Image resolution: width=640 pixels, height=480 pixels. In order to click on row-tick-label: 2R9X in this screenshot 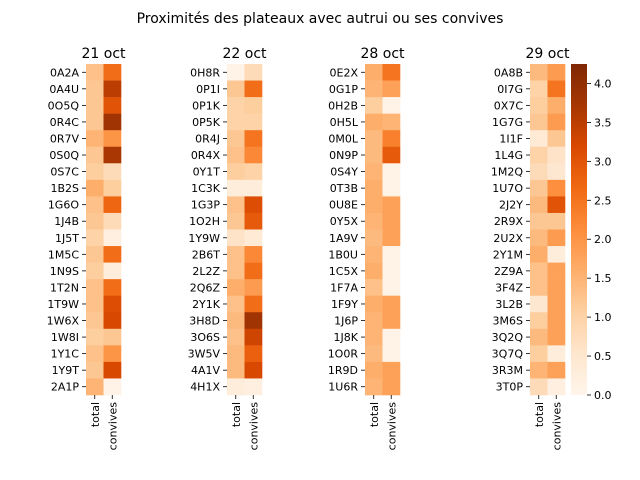, I will do `click(509, 221)`.